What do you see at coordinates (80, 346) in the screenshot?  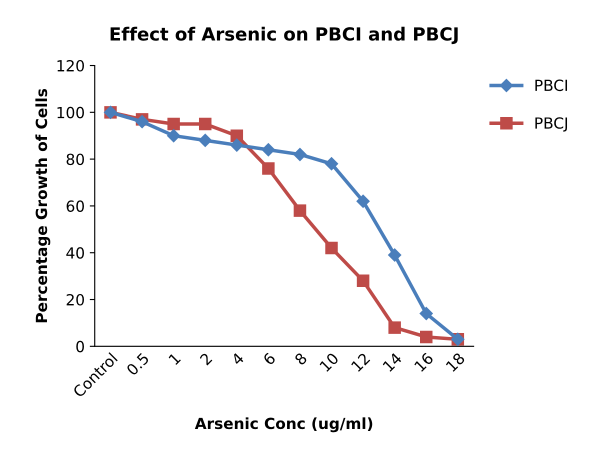 I see `y-tick-label: 0` at bounding box center [80, 346].